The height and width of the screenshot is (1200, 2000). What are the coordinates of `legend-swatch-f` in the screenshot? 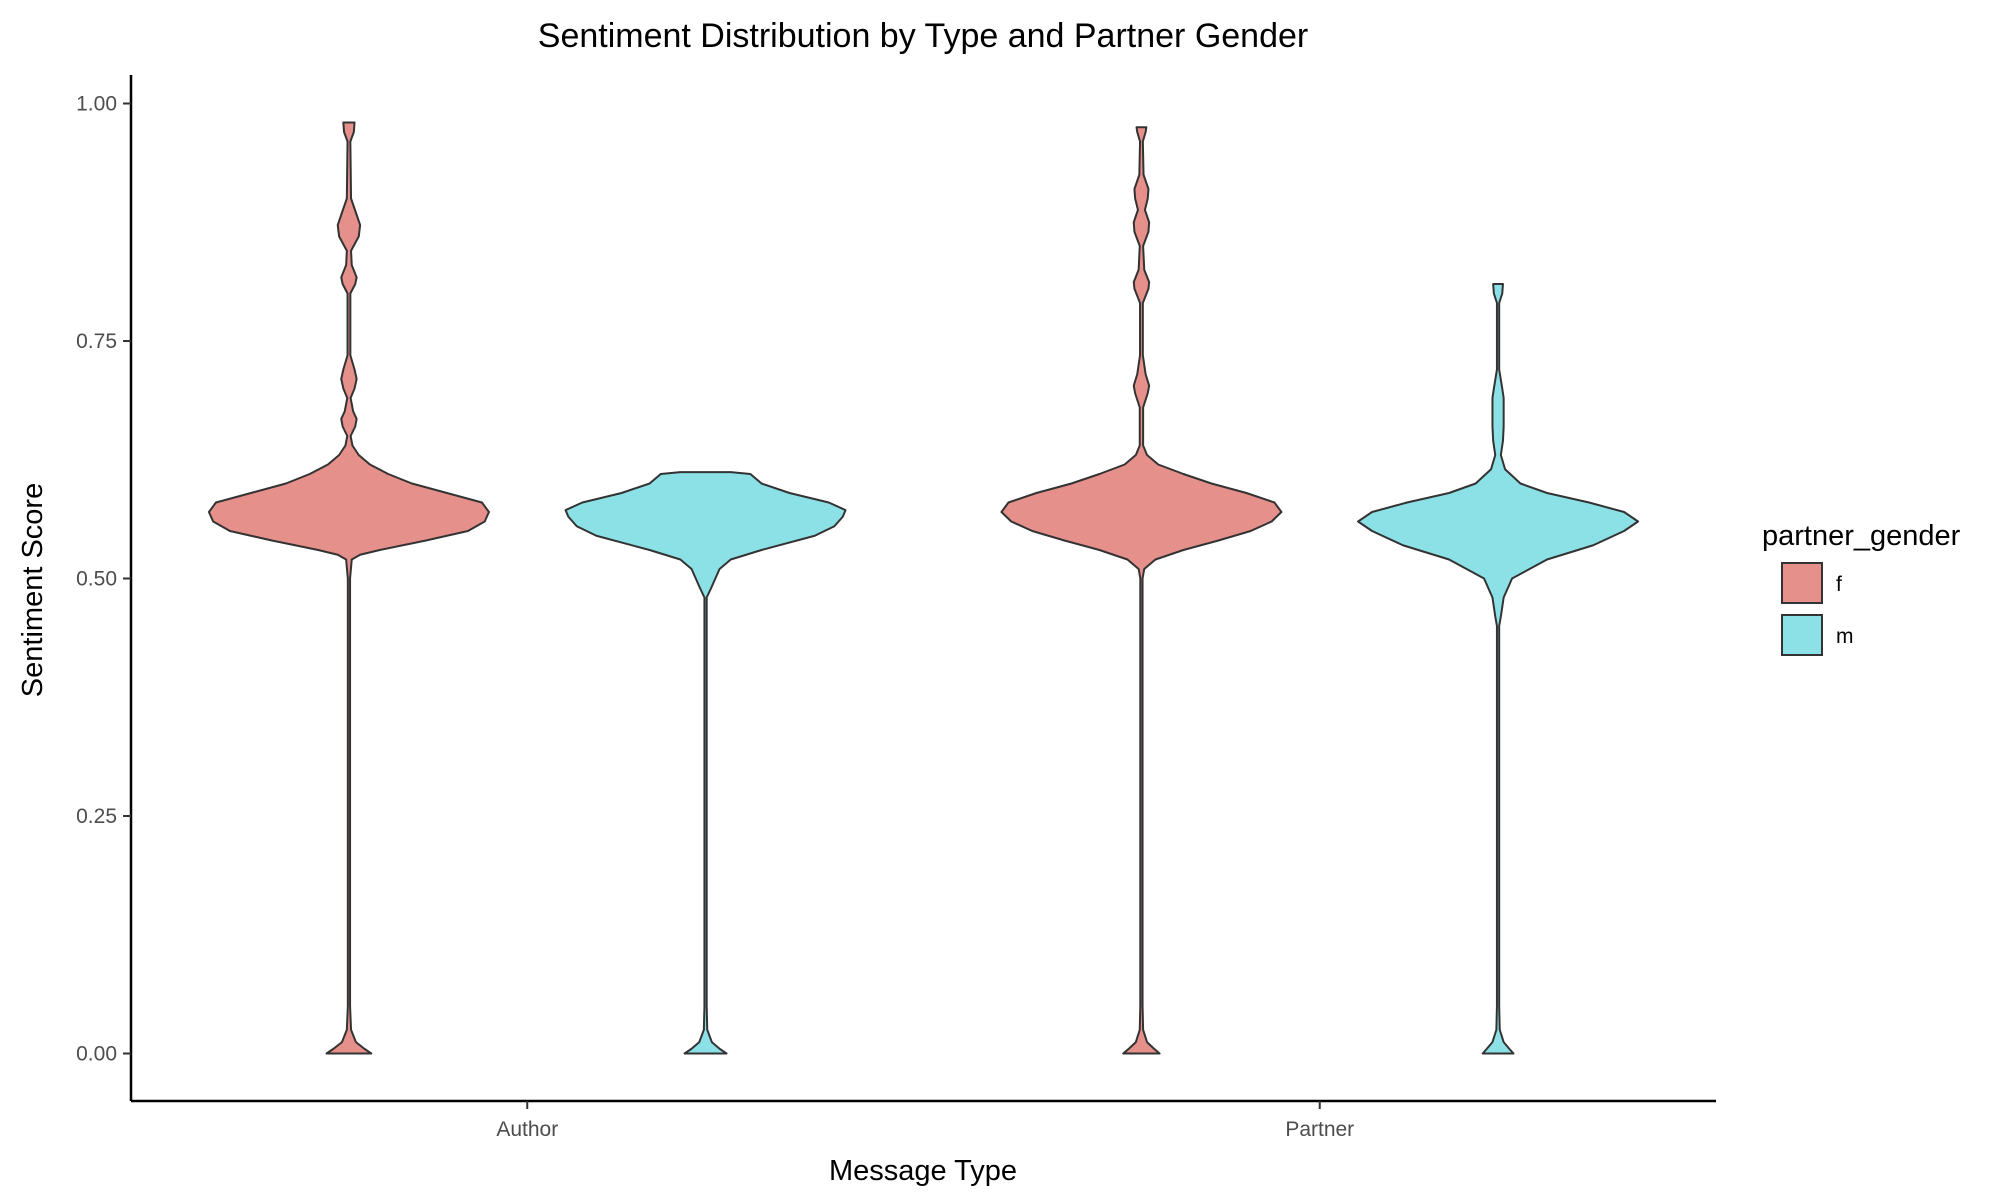 It's located at (1802, 583).